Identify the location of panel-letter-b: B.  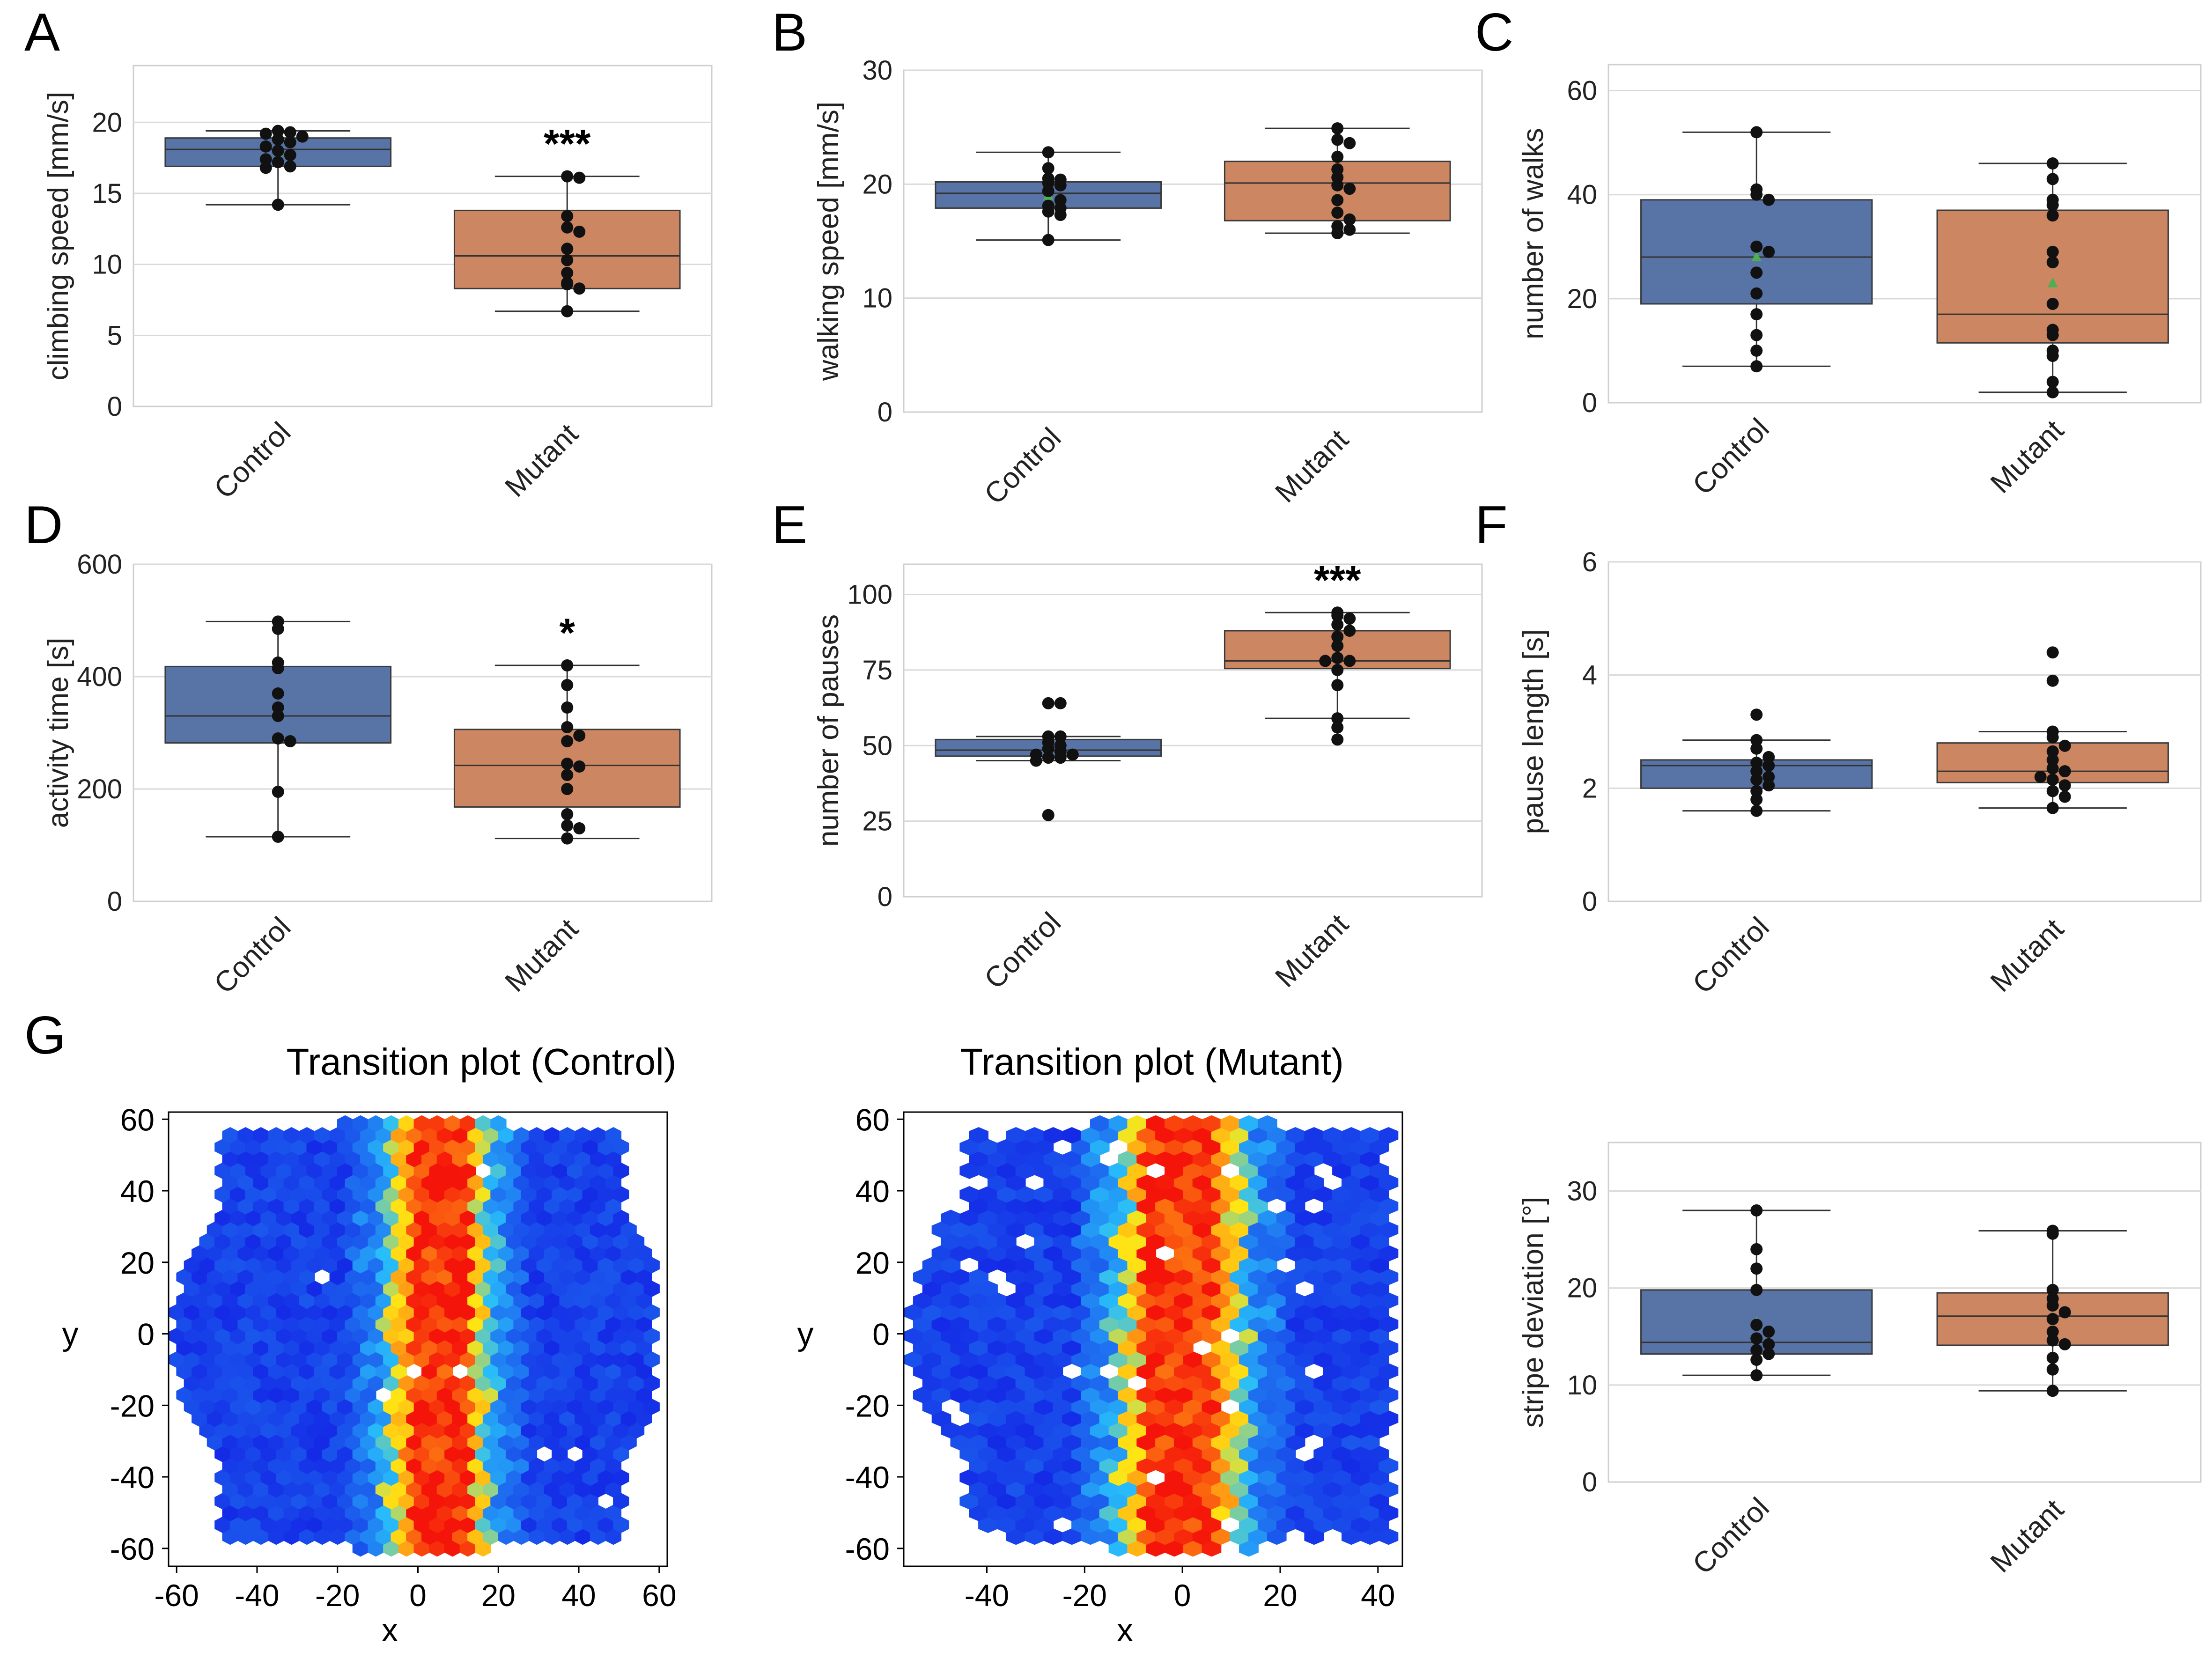
(789, 33).